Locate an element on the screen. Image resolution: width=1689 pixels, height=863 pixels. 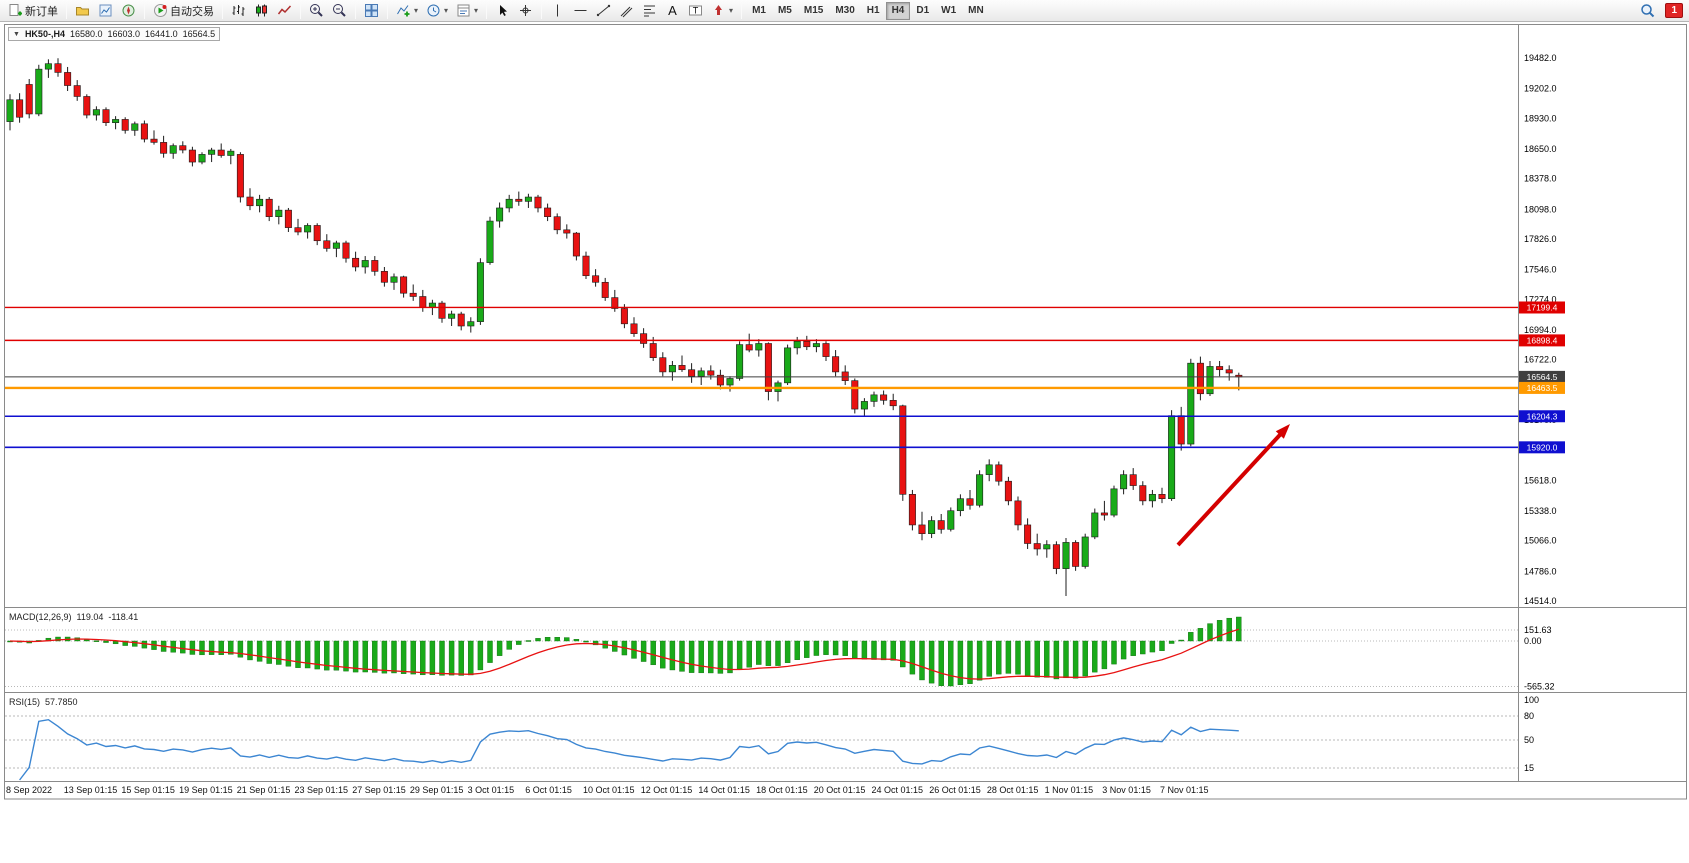
fibonacci-button is located at coordinates (649, 10).